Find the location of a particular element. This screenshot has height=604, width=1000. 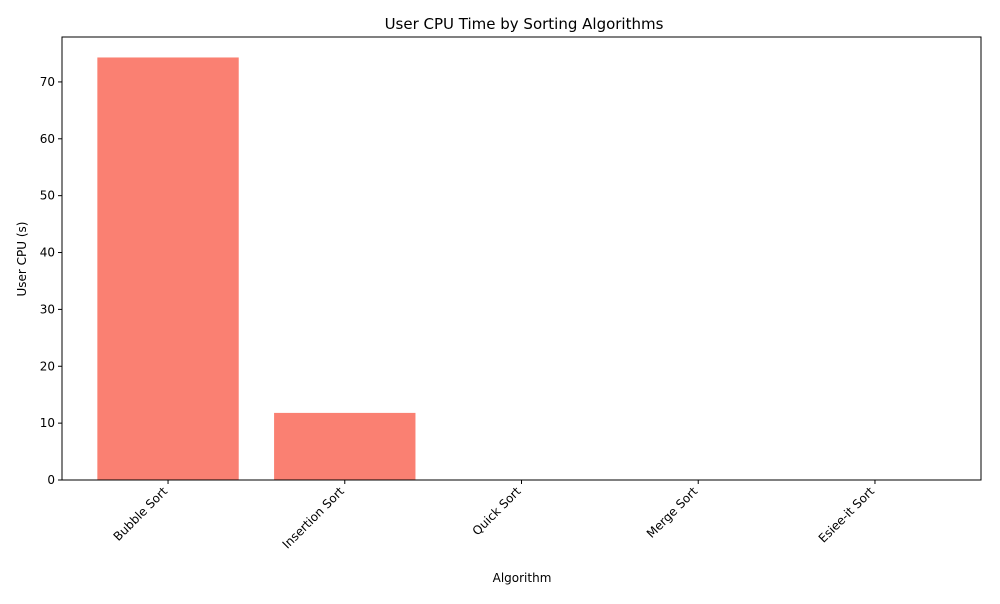

y-tick-label: 0 is located at coordinates (51, 480).